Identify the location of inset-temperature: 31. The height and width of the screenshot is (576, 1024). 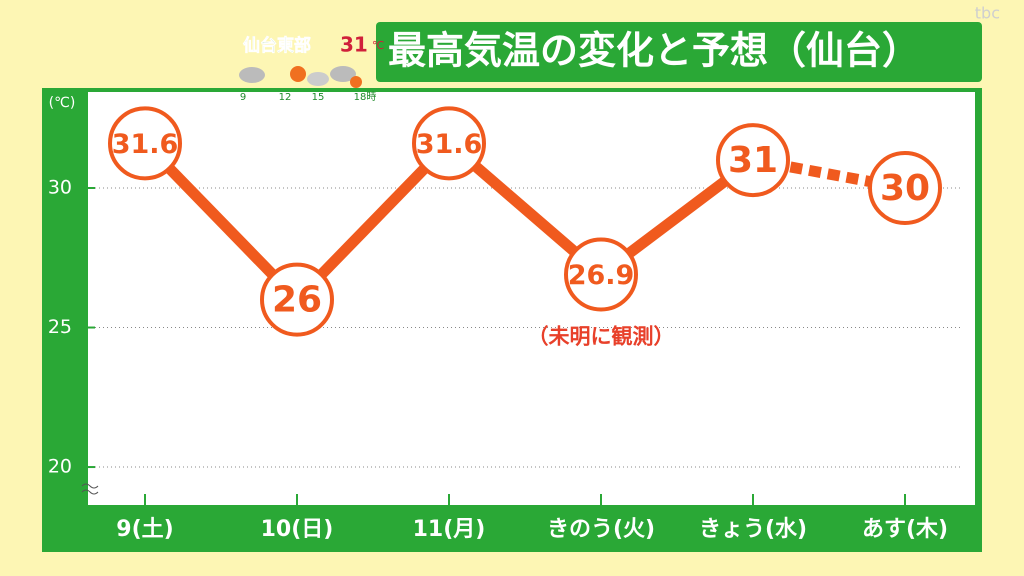
(354, 45).